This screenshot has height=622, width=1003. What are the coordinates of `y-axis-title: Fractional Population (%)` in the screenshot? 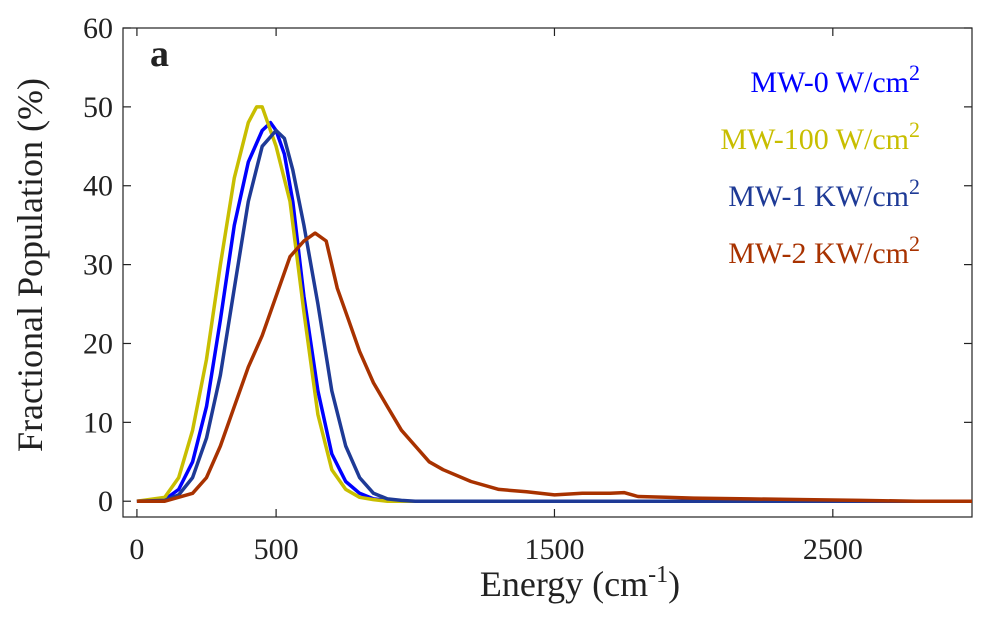 It's located at (30, 265).